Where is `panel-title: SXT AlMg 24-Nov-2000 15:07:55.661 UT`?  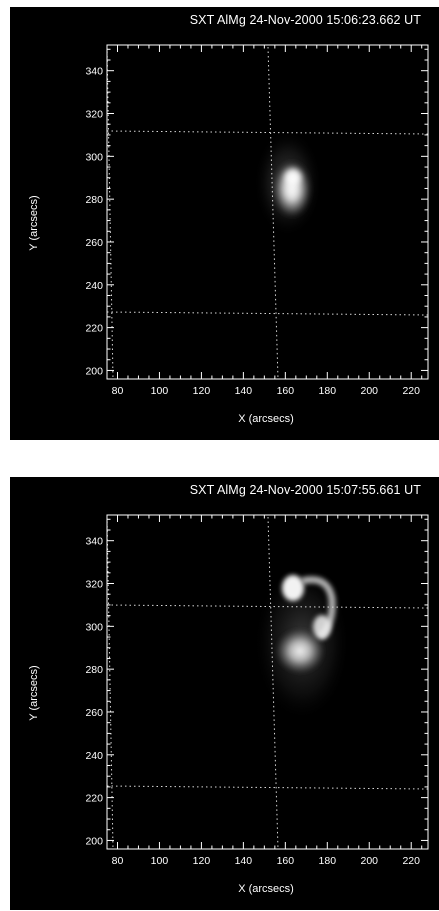 panel-title: SXT AlMg 24-Nov-2000 15:07:55.661 UT is located at coordinates (305, 490).